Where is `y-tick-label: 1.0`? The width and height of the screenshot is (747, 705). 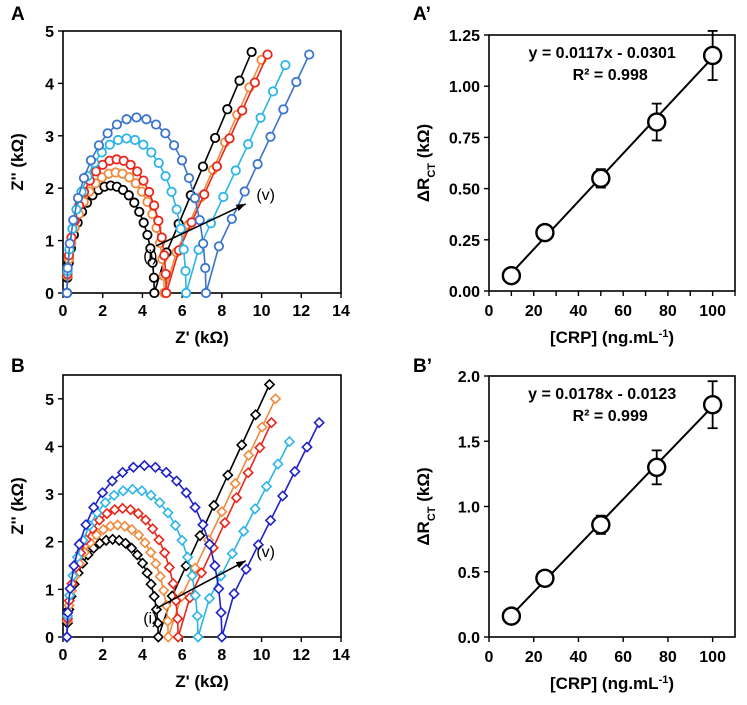 y-tick-label: 1.0 is located at coordinates (469, 508).